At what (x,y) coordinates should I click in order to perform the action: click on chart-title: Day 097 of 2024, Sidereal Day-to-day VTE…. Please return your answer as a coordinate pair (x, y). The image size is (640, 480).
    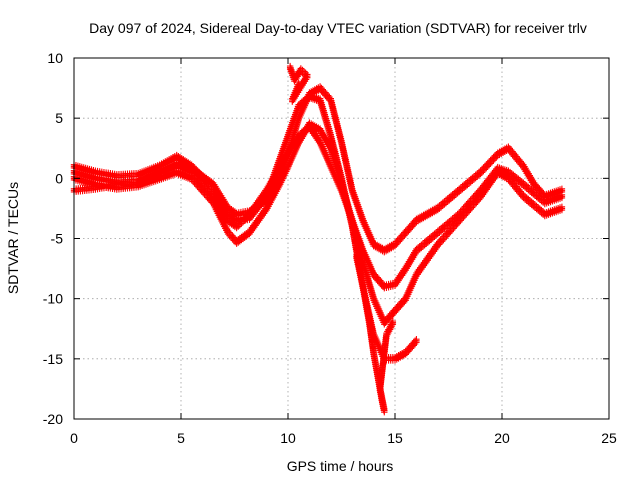
    Looking at the image, I should click on (338, 28).